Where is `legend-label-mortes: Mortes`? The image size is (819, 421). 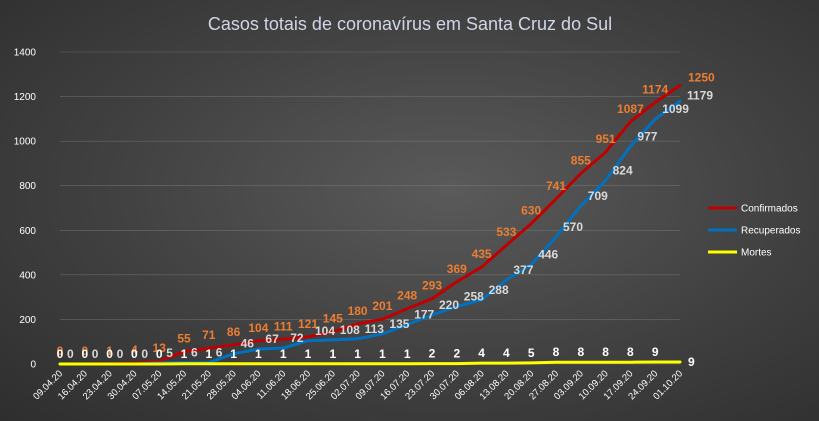
legend-label-mortes: Mortes is located at coordinates (756, 253).